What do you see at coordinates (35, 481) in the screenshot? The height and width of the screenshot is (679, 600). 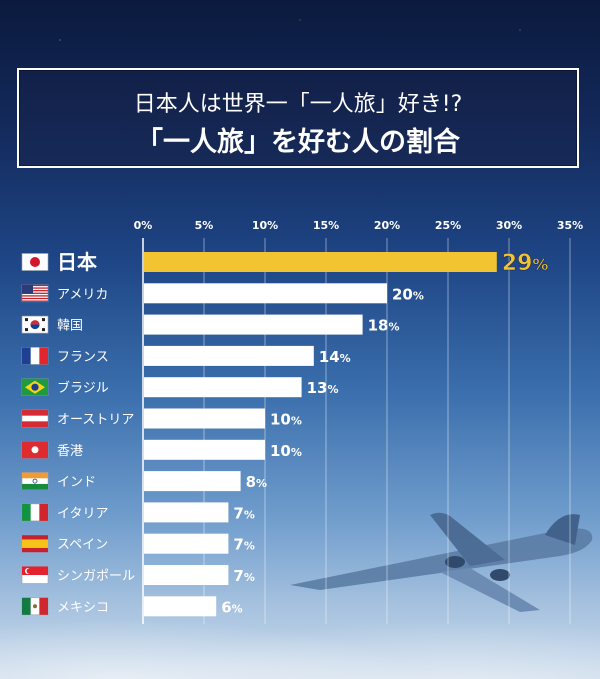 I see `india-flag` at bounding box center [35, 481].